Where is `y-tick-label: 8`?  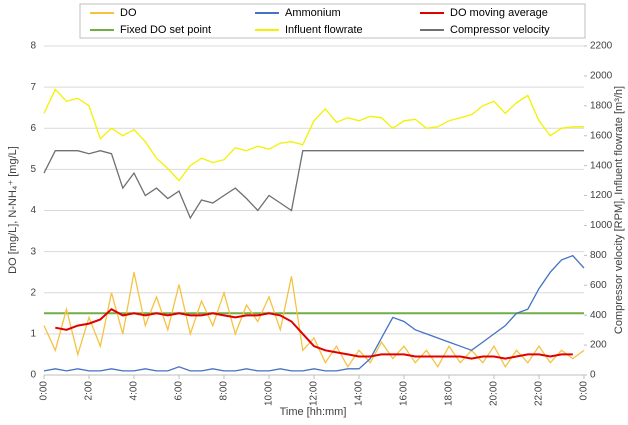
y-tick-label: 8 is located at coordinates (33, 46).